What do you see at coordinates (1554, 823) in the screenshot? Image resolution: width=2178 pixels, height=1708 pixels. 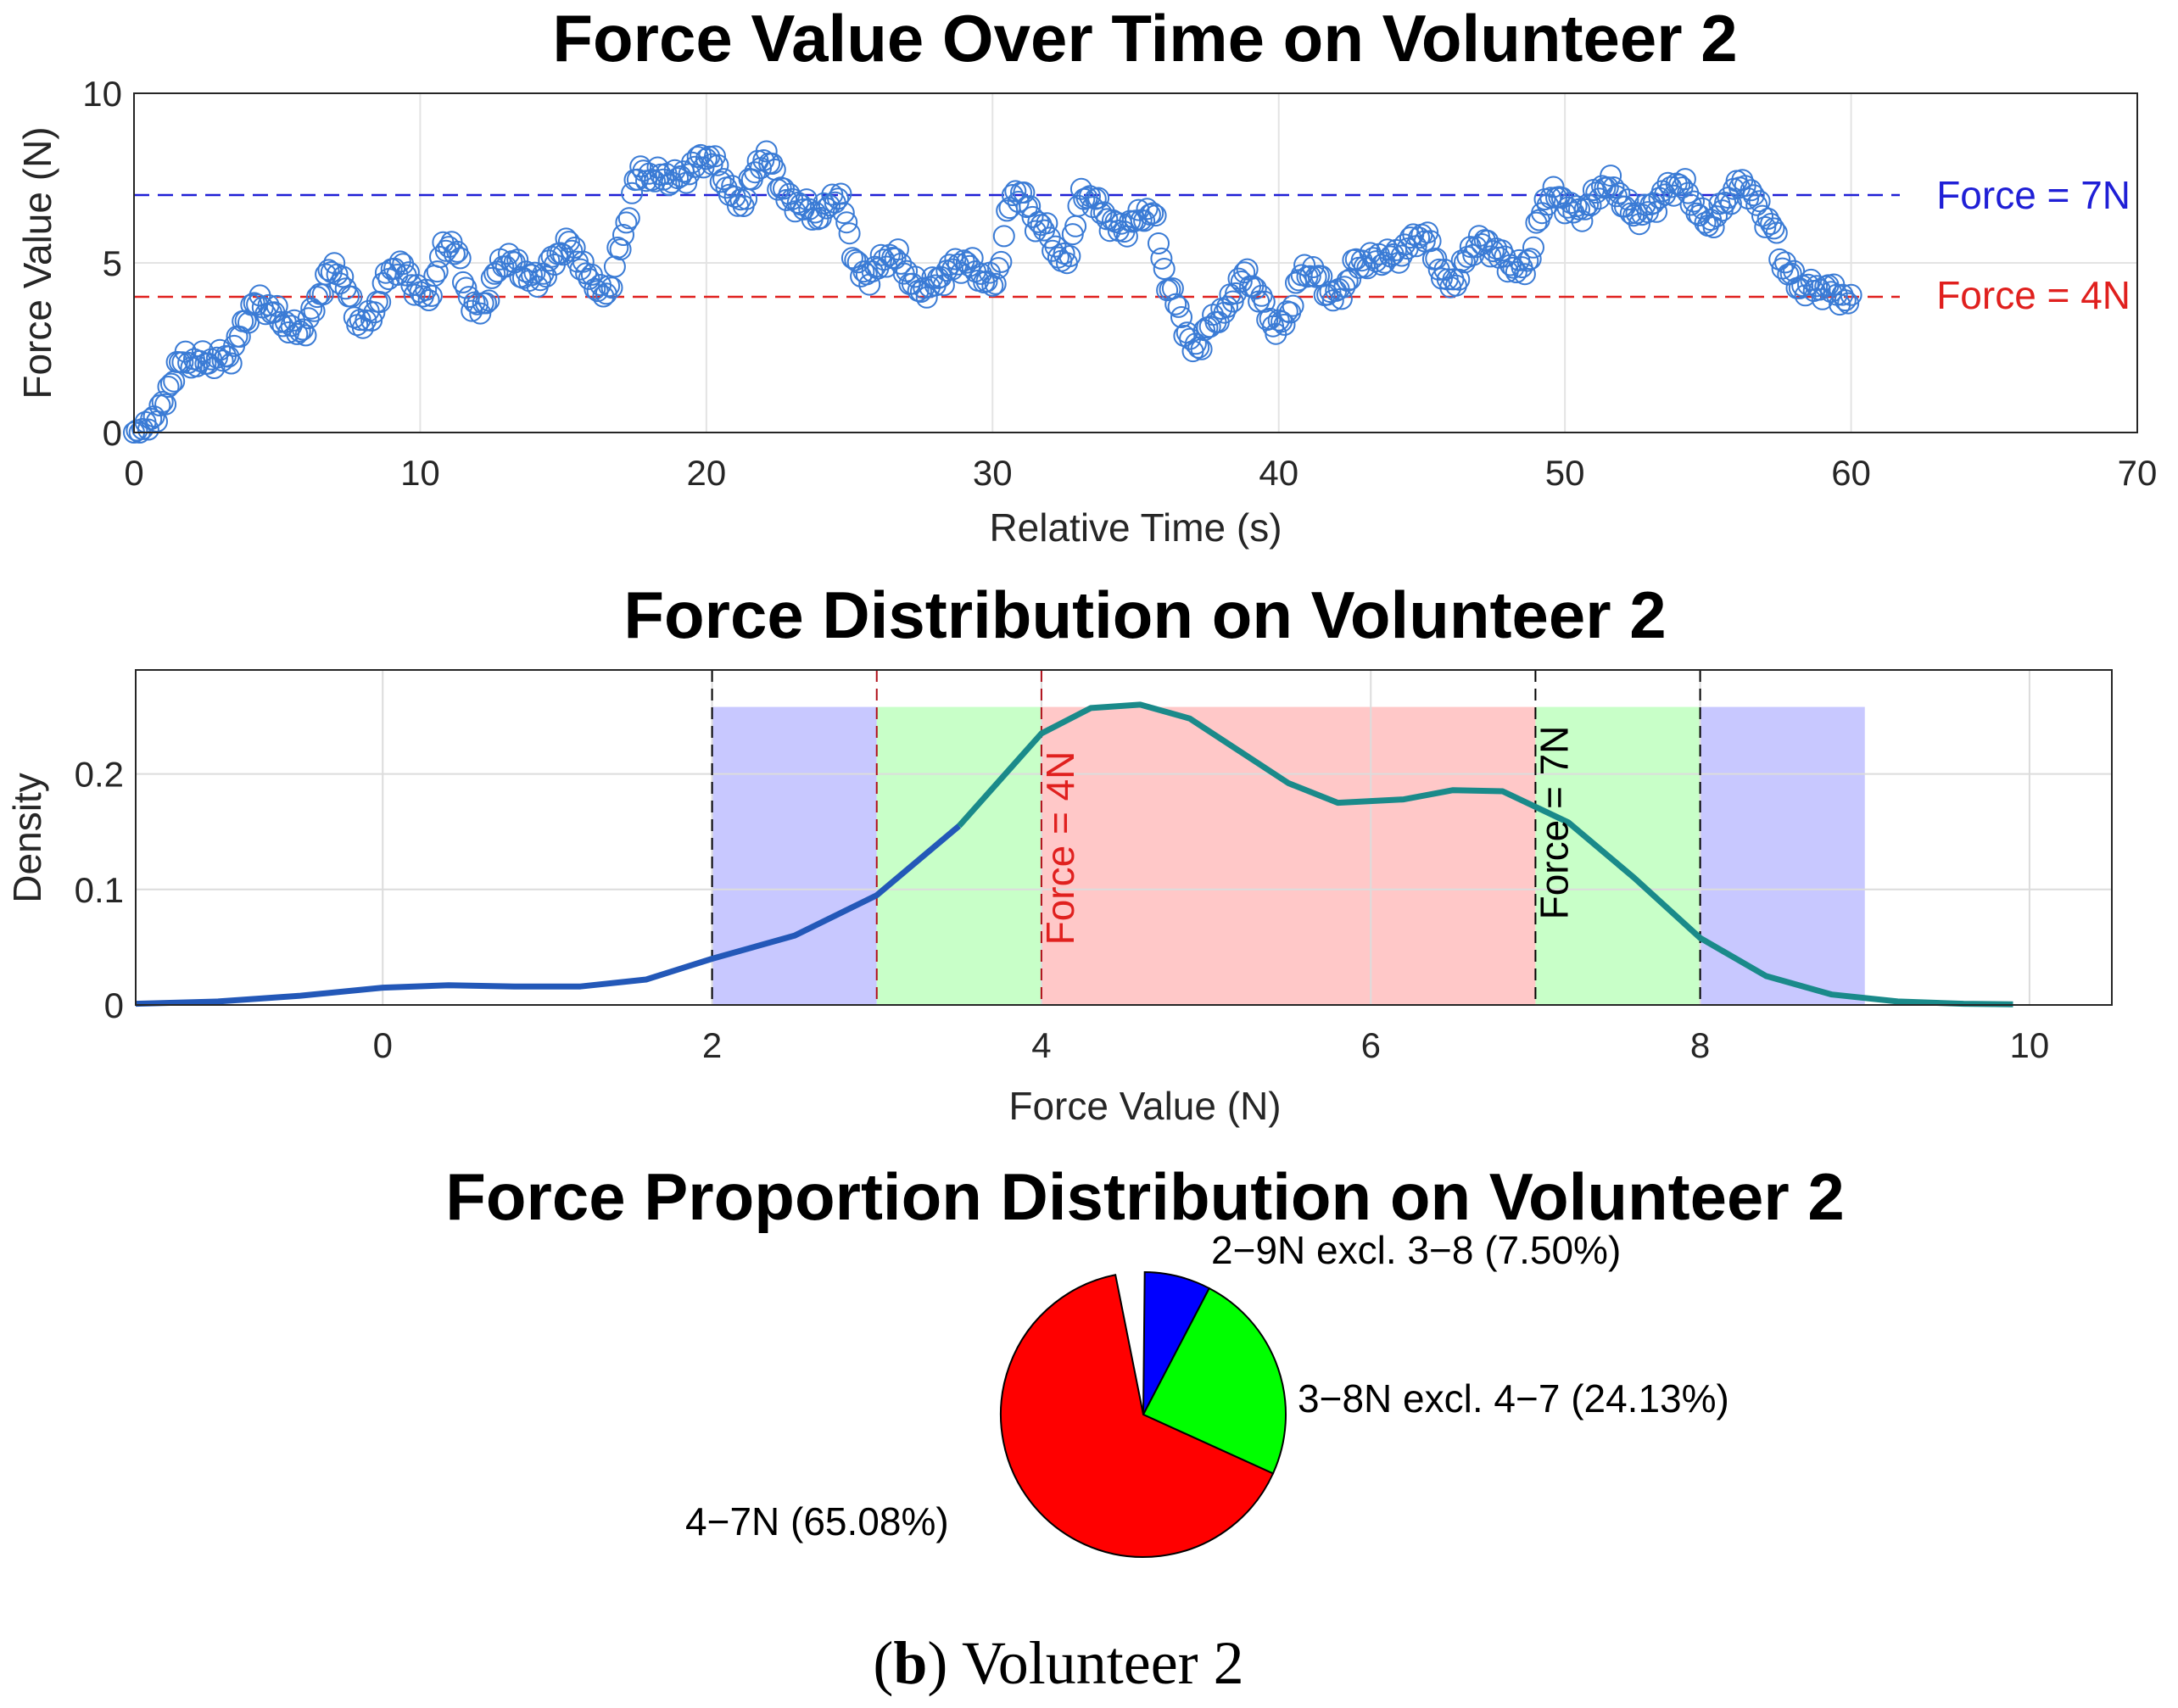 I see `annotation-force-7n: Force = 7N` at bounding box center [1554, 823].